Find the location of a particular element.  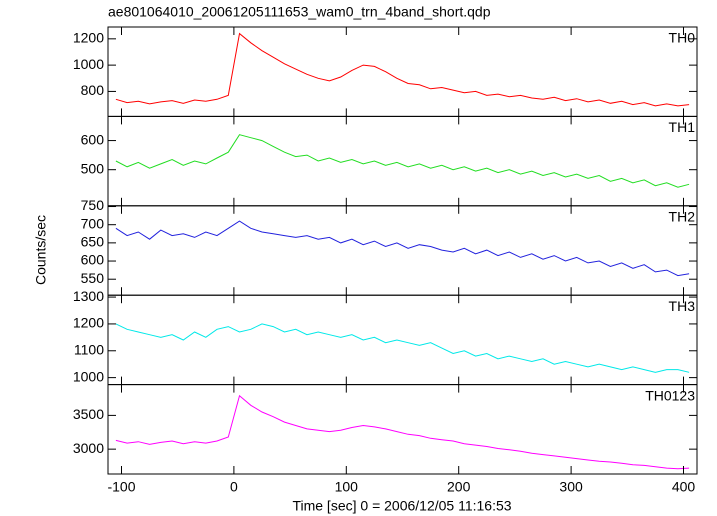

panel-label: TH0 is located at coordinates (682, 38).